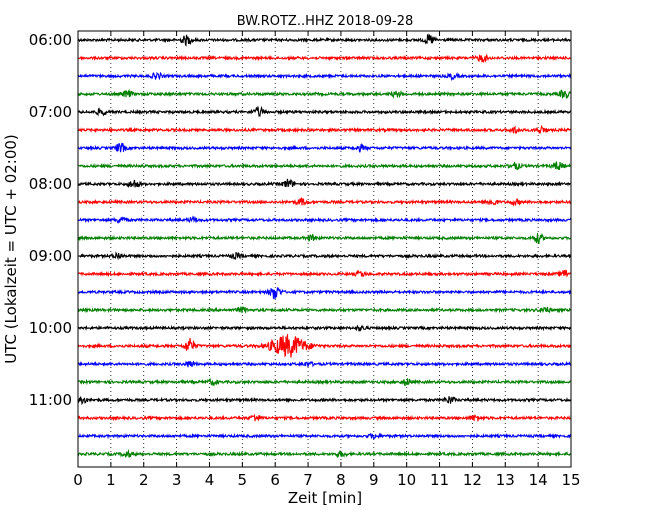 This screenshot has height=520, width=650. What do you see at coordinates (325, 21) in the screenshot?
I see `chart-title: BW.ROTZ..HHZ 2018-09-28` at bounding box center [325, 21].